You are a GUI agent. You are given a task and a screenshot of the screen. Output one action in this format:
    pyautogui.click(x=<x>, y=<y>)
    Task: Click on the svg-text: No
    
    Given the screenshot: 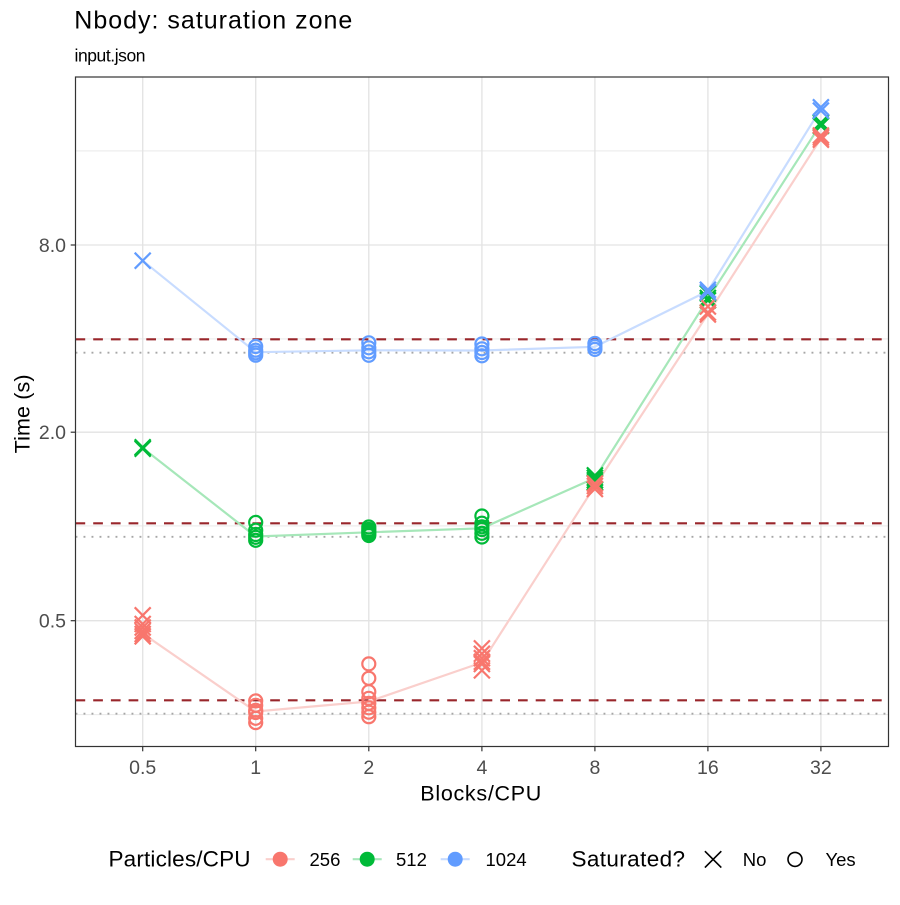 What is the action you would take?
    pyautogui.click(x=755, y=859)
    